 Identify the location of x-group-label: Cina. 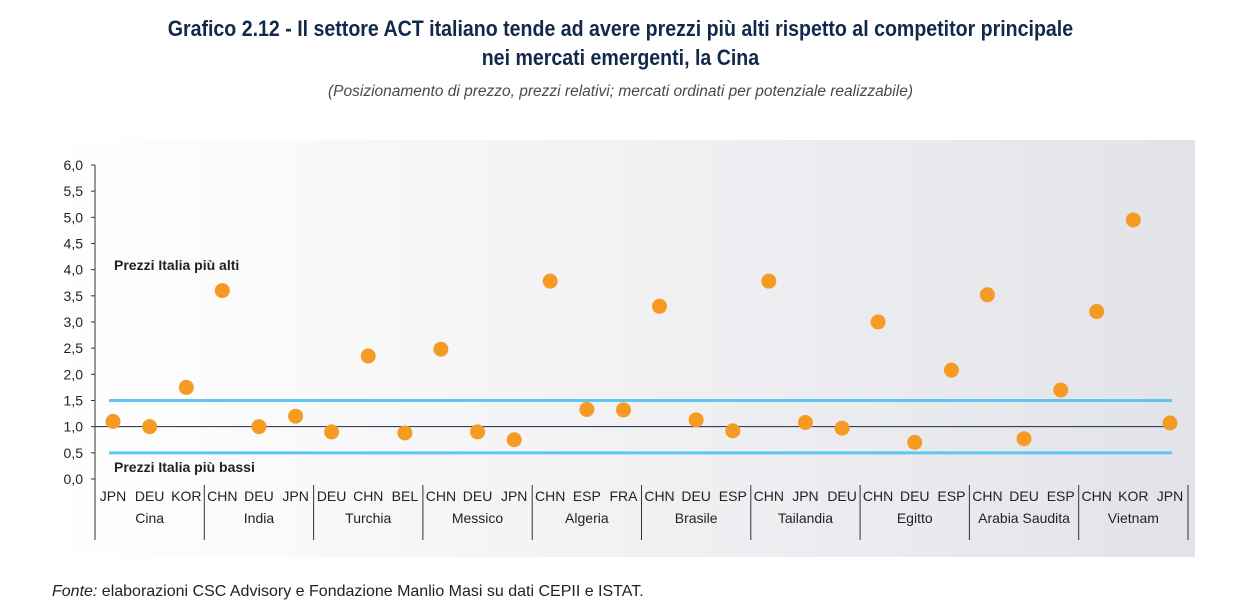
(149, 518).